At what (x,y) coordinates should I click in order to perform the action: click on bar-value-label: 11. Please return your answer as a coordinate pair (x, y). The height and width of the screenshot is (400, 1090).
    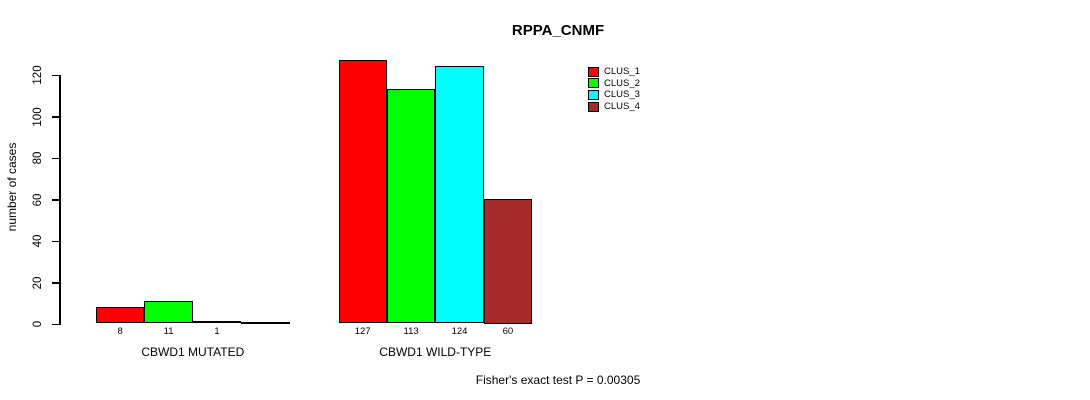
    Looking at the image, I should click on (168, 331).